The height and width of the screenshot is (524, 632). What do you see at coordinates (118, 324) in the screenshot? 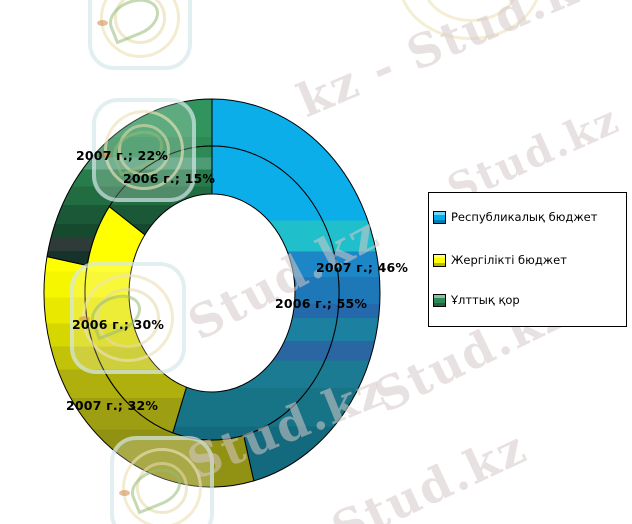
I see `data-label-2006-local: 2006 г.; 30%` at bounding box center [118, 324].